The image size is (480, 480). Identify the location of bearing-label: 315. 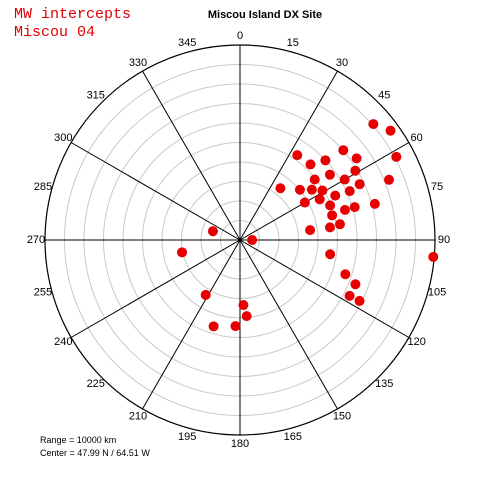
(96, 96).